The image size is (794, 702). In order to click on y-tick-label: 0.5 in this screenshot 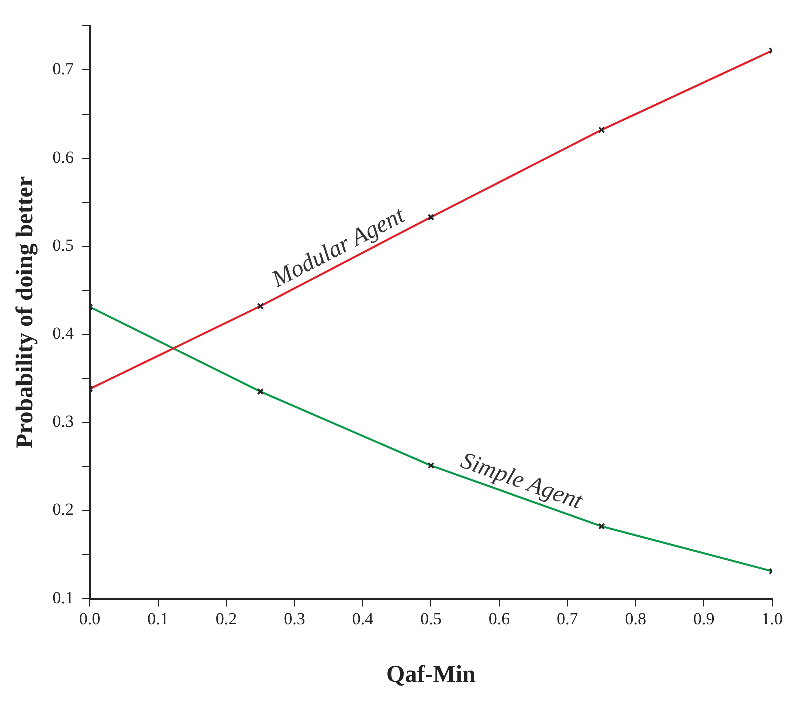, I will do `click(63, 245)`.